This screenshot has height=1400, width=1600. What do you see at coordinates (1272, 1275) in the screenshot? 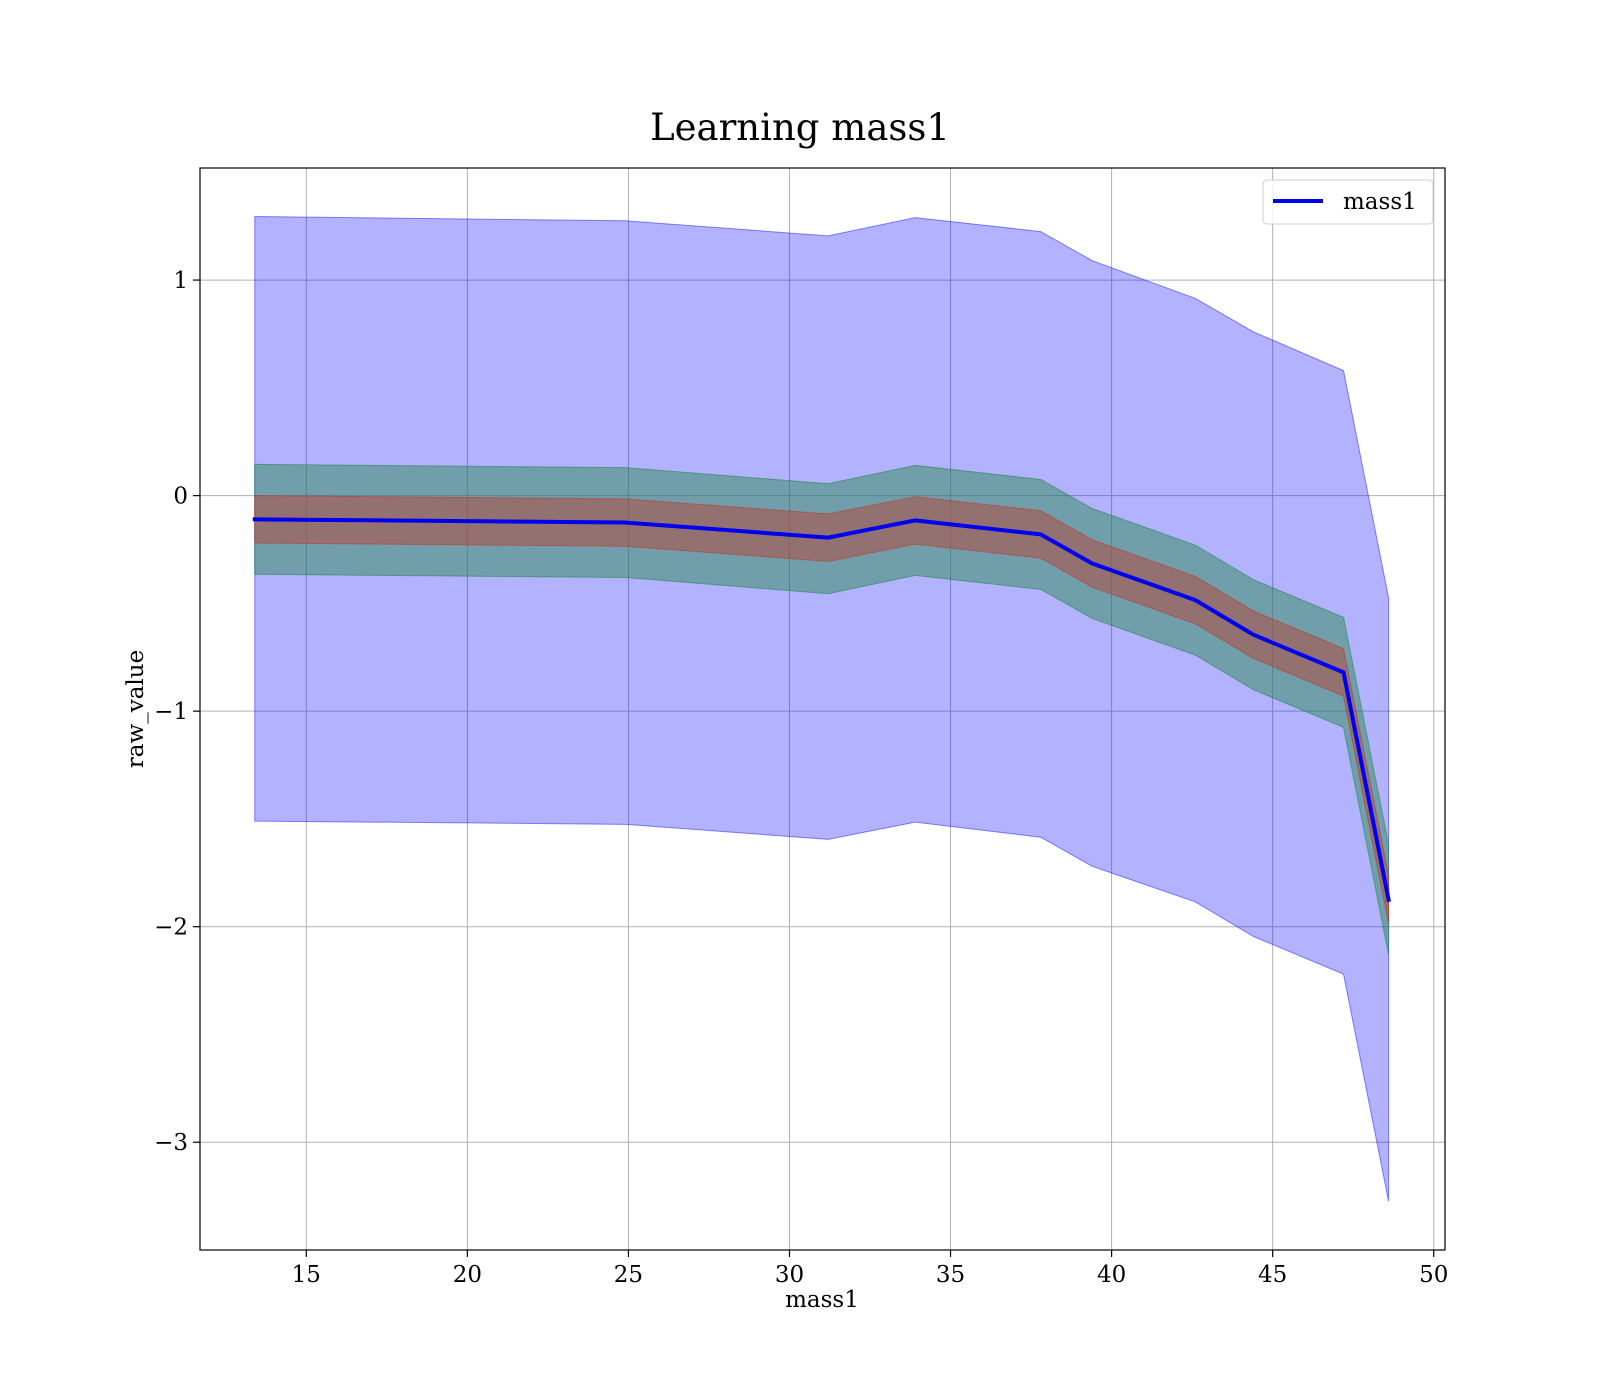
I see `x-tick-label: 45` at bounding box center [1272, 1275].